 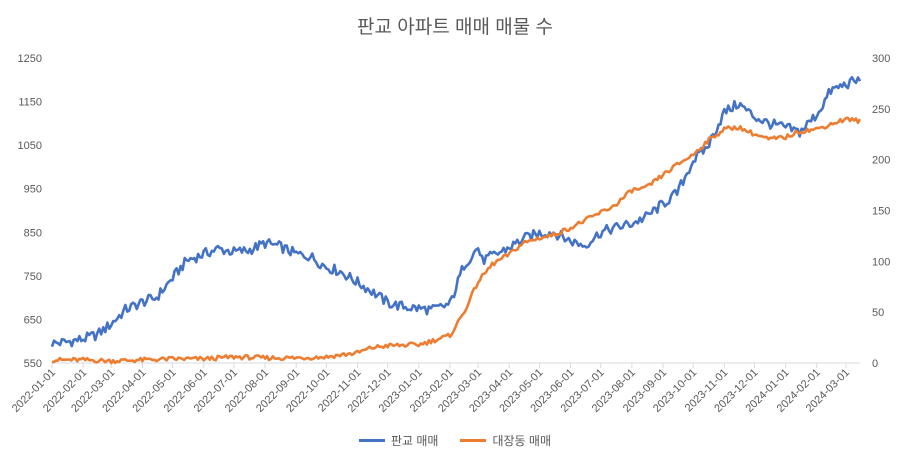 What do you see at coordinates (455, 440) in the screenshot?
I see `chart-legend: 판교 매매 대장동 매매` at bounding box center [455, 440].